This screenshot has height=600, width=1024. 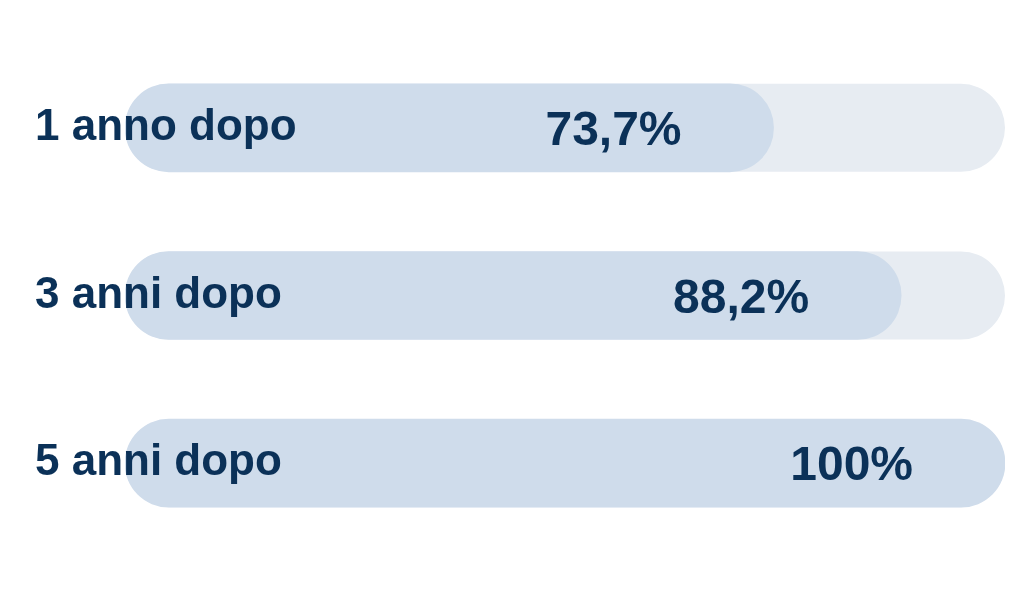 I want to click on data-label: 73,7%, so click(x=613, y=129).